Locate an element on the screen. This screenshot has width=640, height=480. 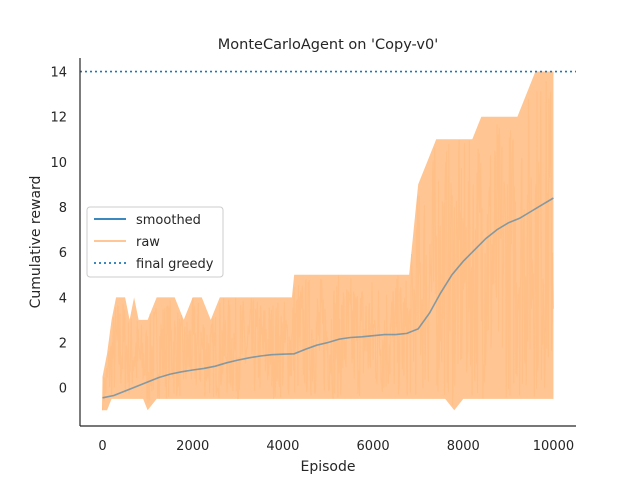
legend: smoothed raw final greedy is located at coordinates (155, 242).